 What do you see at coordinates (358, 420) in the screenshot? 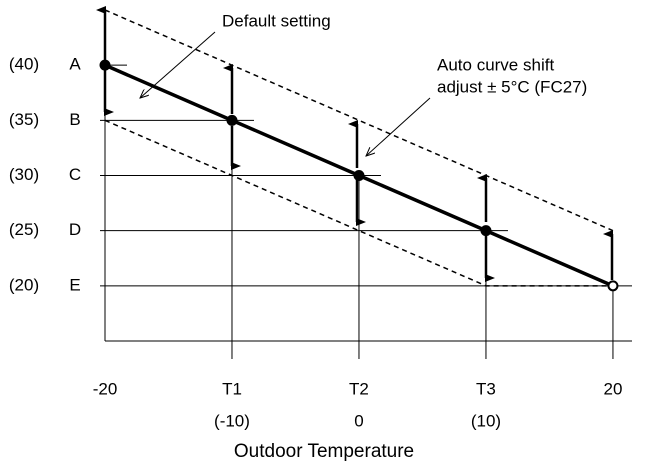
I see `x-tick-note: 0` at bounding box center [358, 420].